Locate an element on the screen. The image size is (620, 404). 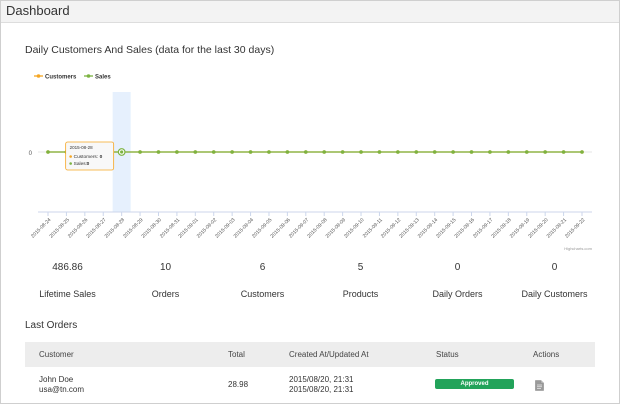
tooltip-box is located at coordinates (90, 156).